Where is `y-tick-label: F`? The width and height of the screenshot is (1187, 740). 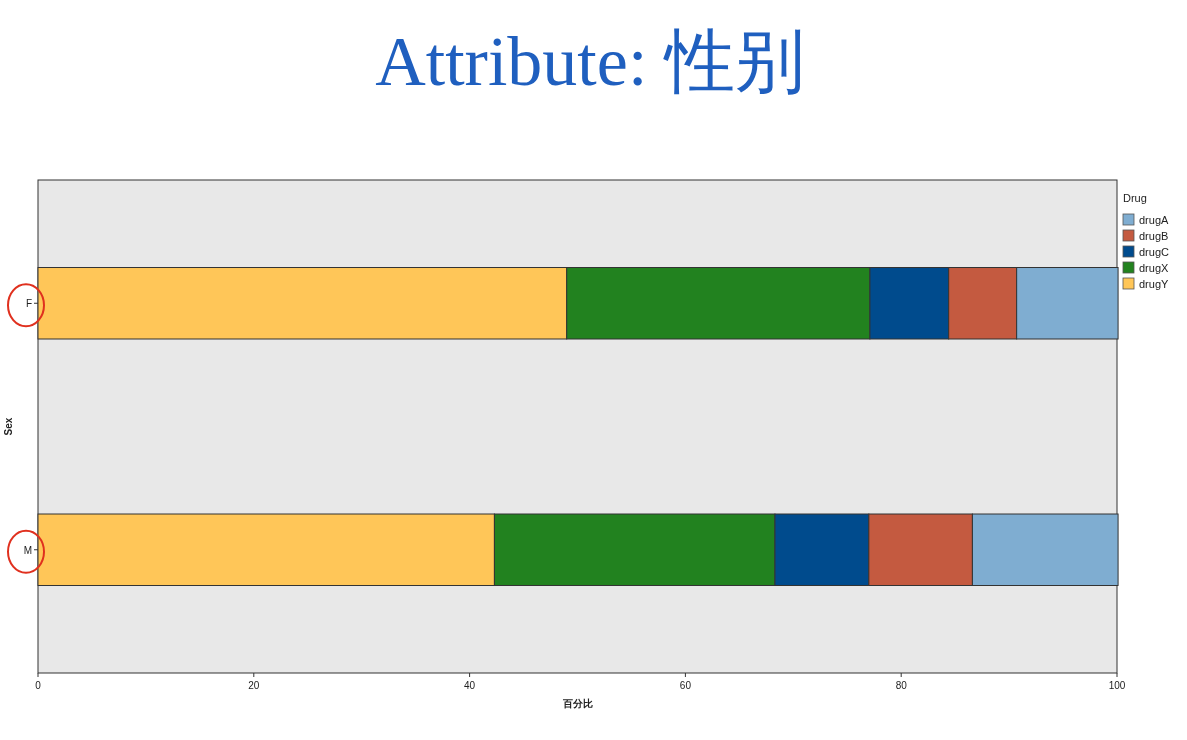
y-tick-label: F is located at coordinates (28, 304).